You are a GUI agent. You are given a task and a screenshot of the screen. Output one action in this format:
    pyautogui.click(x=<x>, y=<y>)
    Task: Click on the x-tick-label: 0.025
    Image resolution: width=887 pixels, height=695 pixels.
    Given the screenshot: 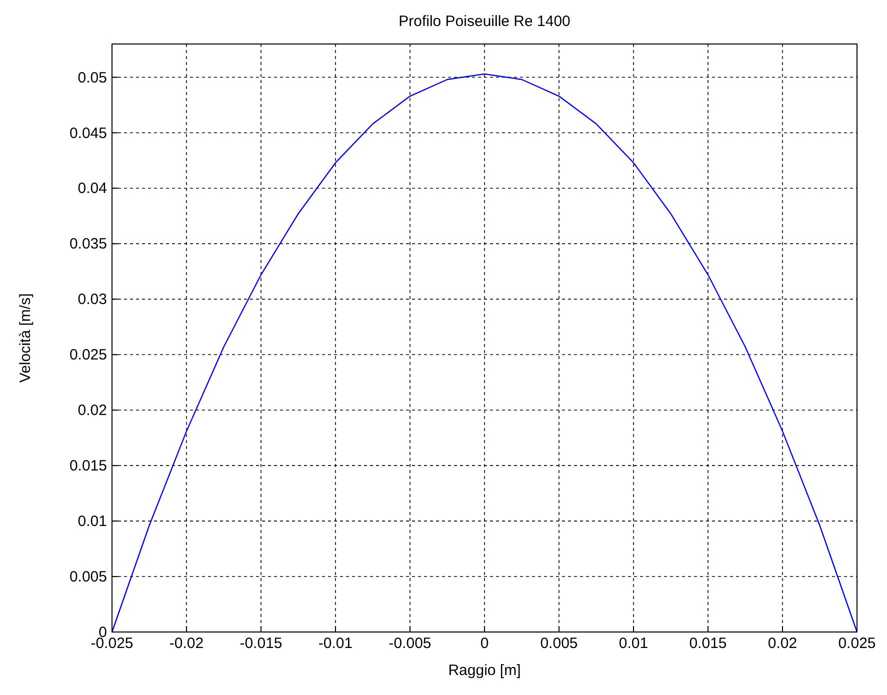 What is the action you would take?
    pyautogui.click(x=857, y=643)
    